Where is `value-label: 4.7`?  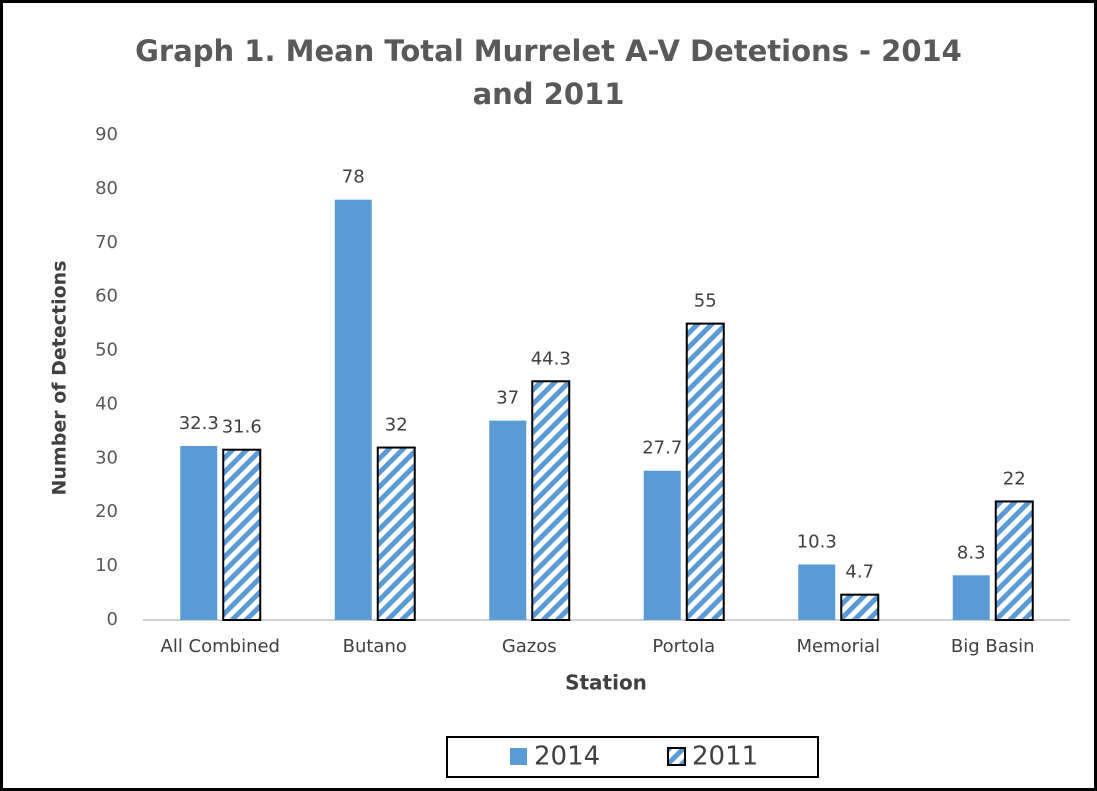
value-label: 4.7 is located at coordinates (859, 572).